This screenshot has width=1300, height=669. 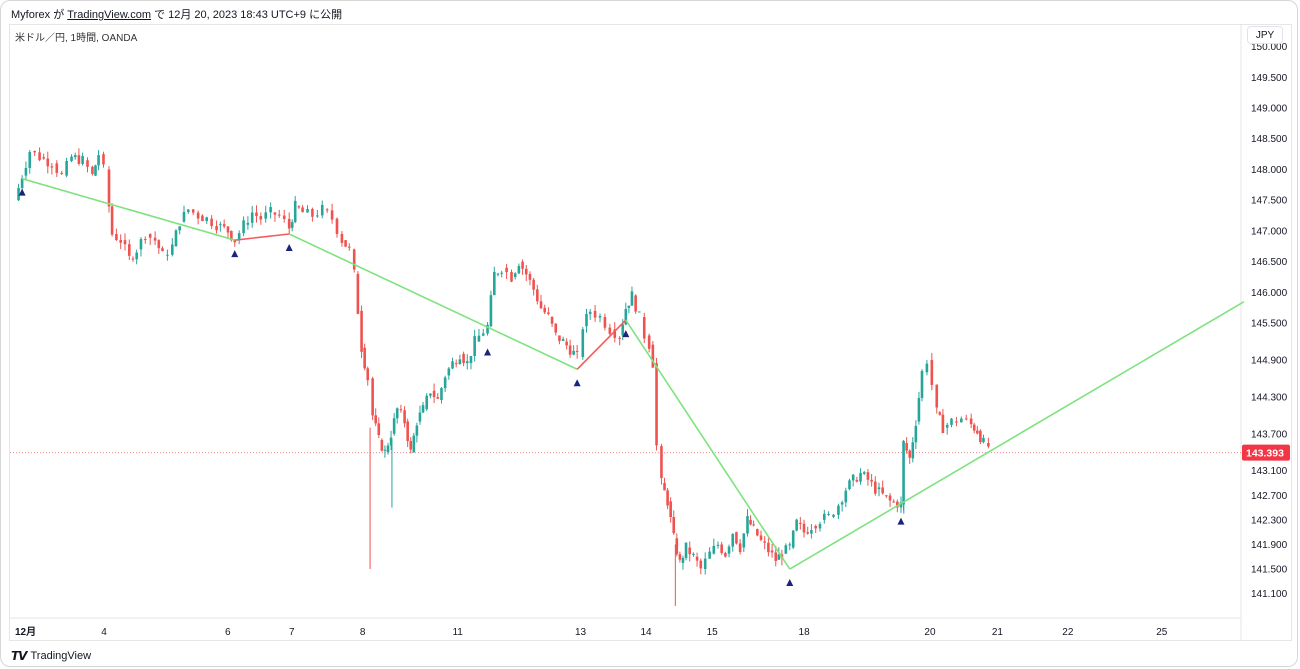 I want to click on y-tick-label: 142.300, so click(x=1269, y=520).